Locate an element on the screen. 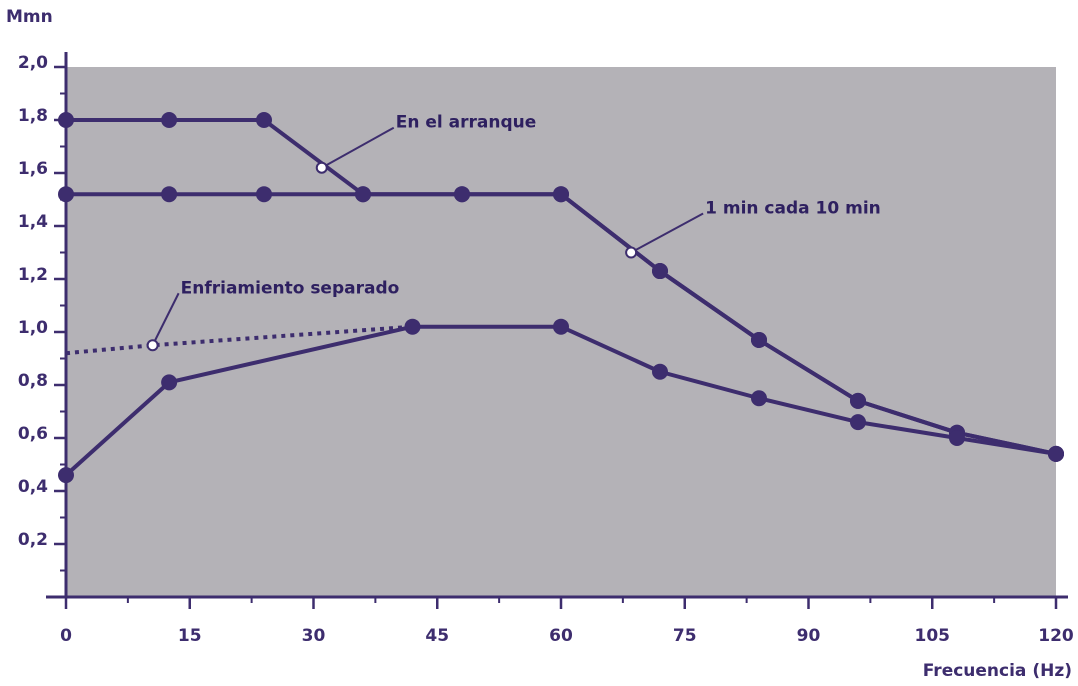 The width and height of the screenshot is (1078, 686). x-tick-label: 30 is located at coordinates (314, 636).